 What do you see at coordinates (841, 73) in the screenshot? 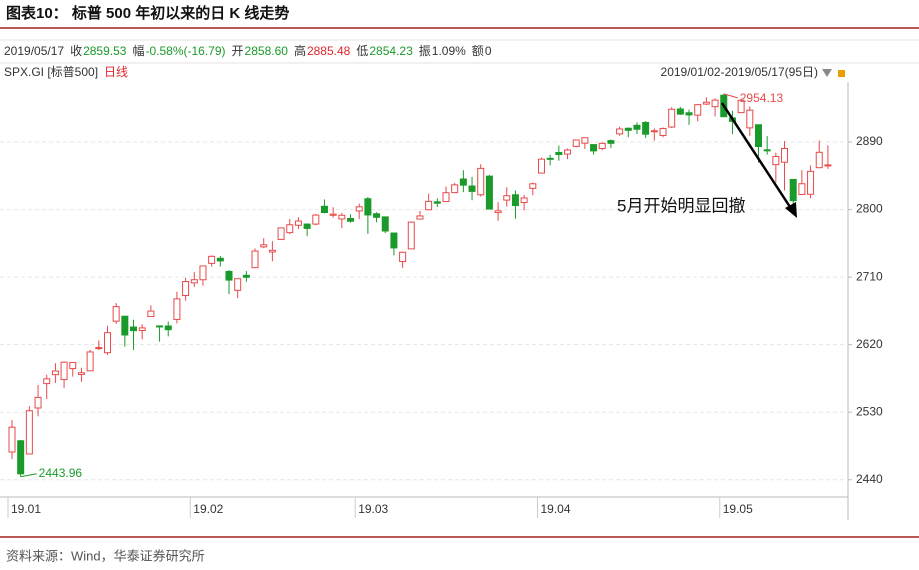
I see `lock-icon` at bounding box center [841, 73].